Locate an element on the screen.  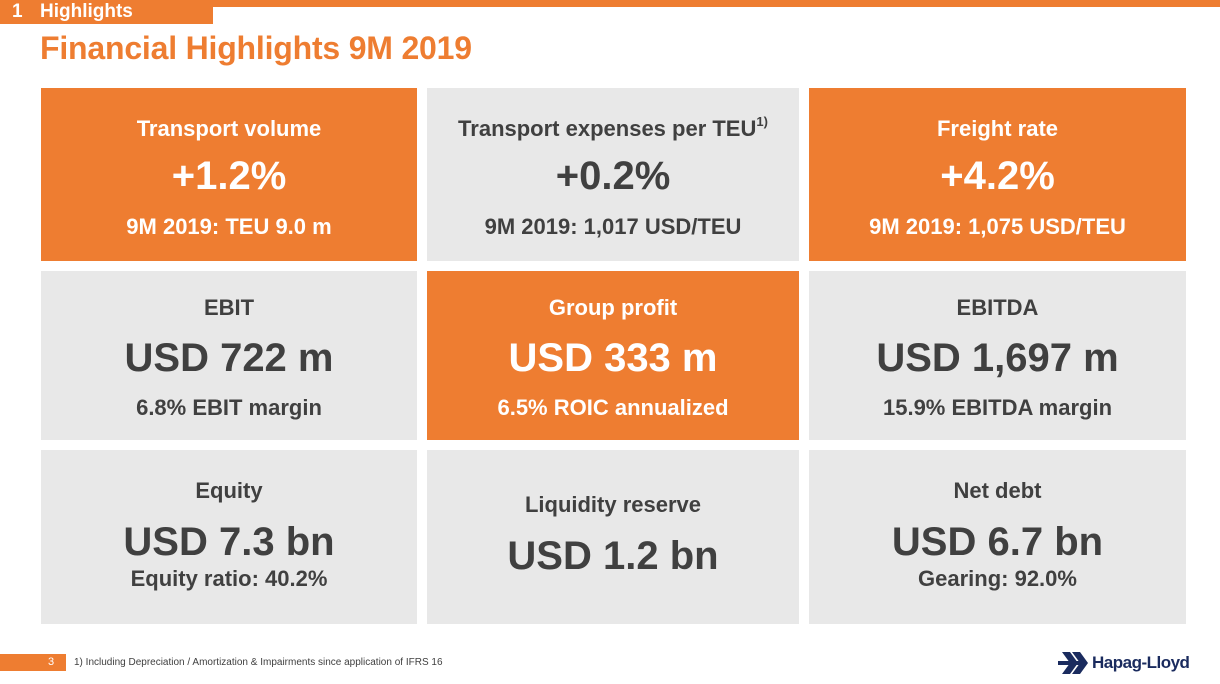
kpi-subtext: 9M 2019: 1,017 USD/TEU is located at coordinates (613, 226).